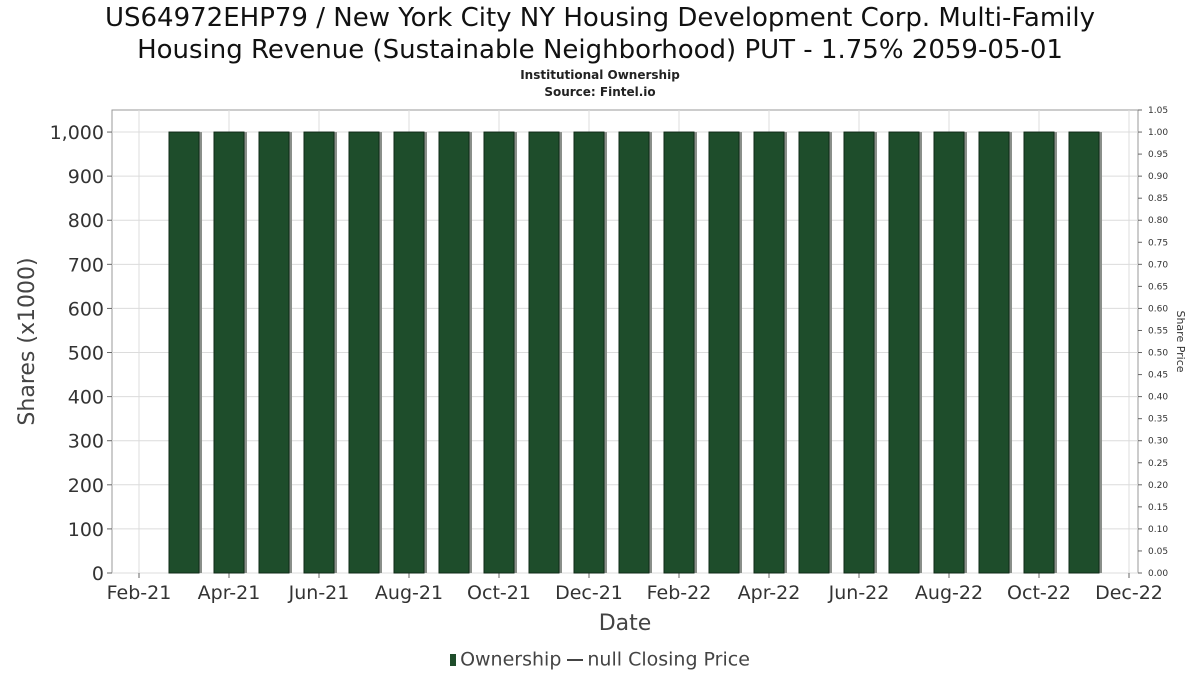 The image size is (1200, 675). I want to click on y2-tick-label: 0.80, so click(1158, 221).